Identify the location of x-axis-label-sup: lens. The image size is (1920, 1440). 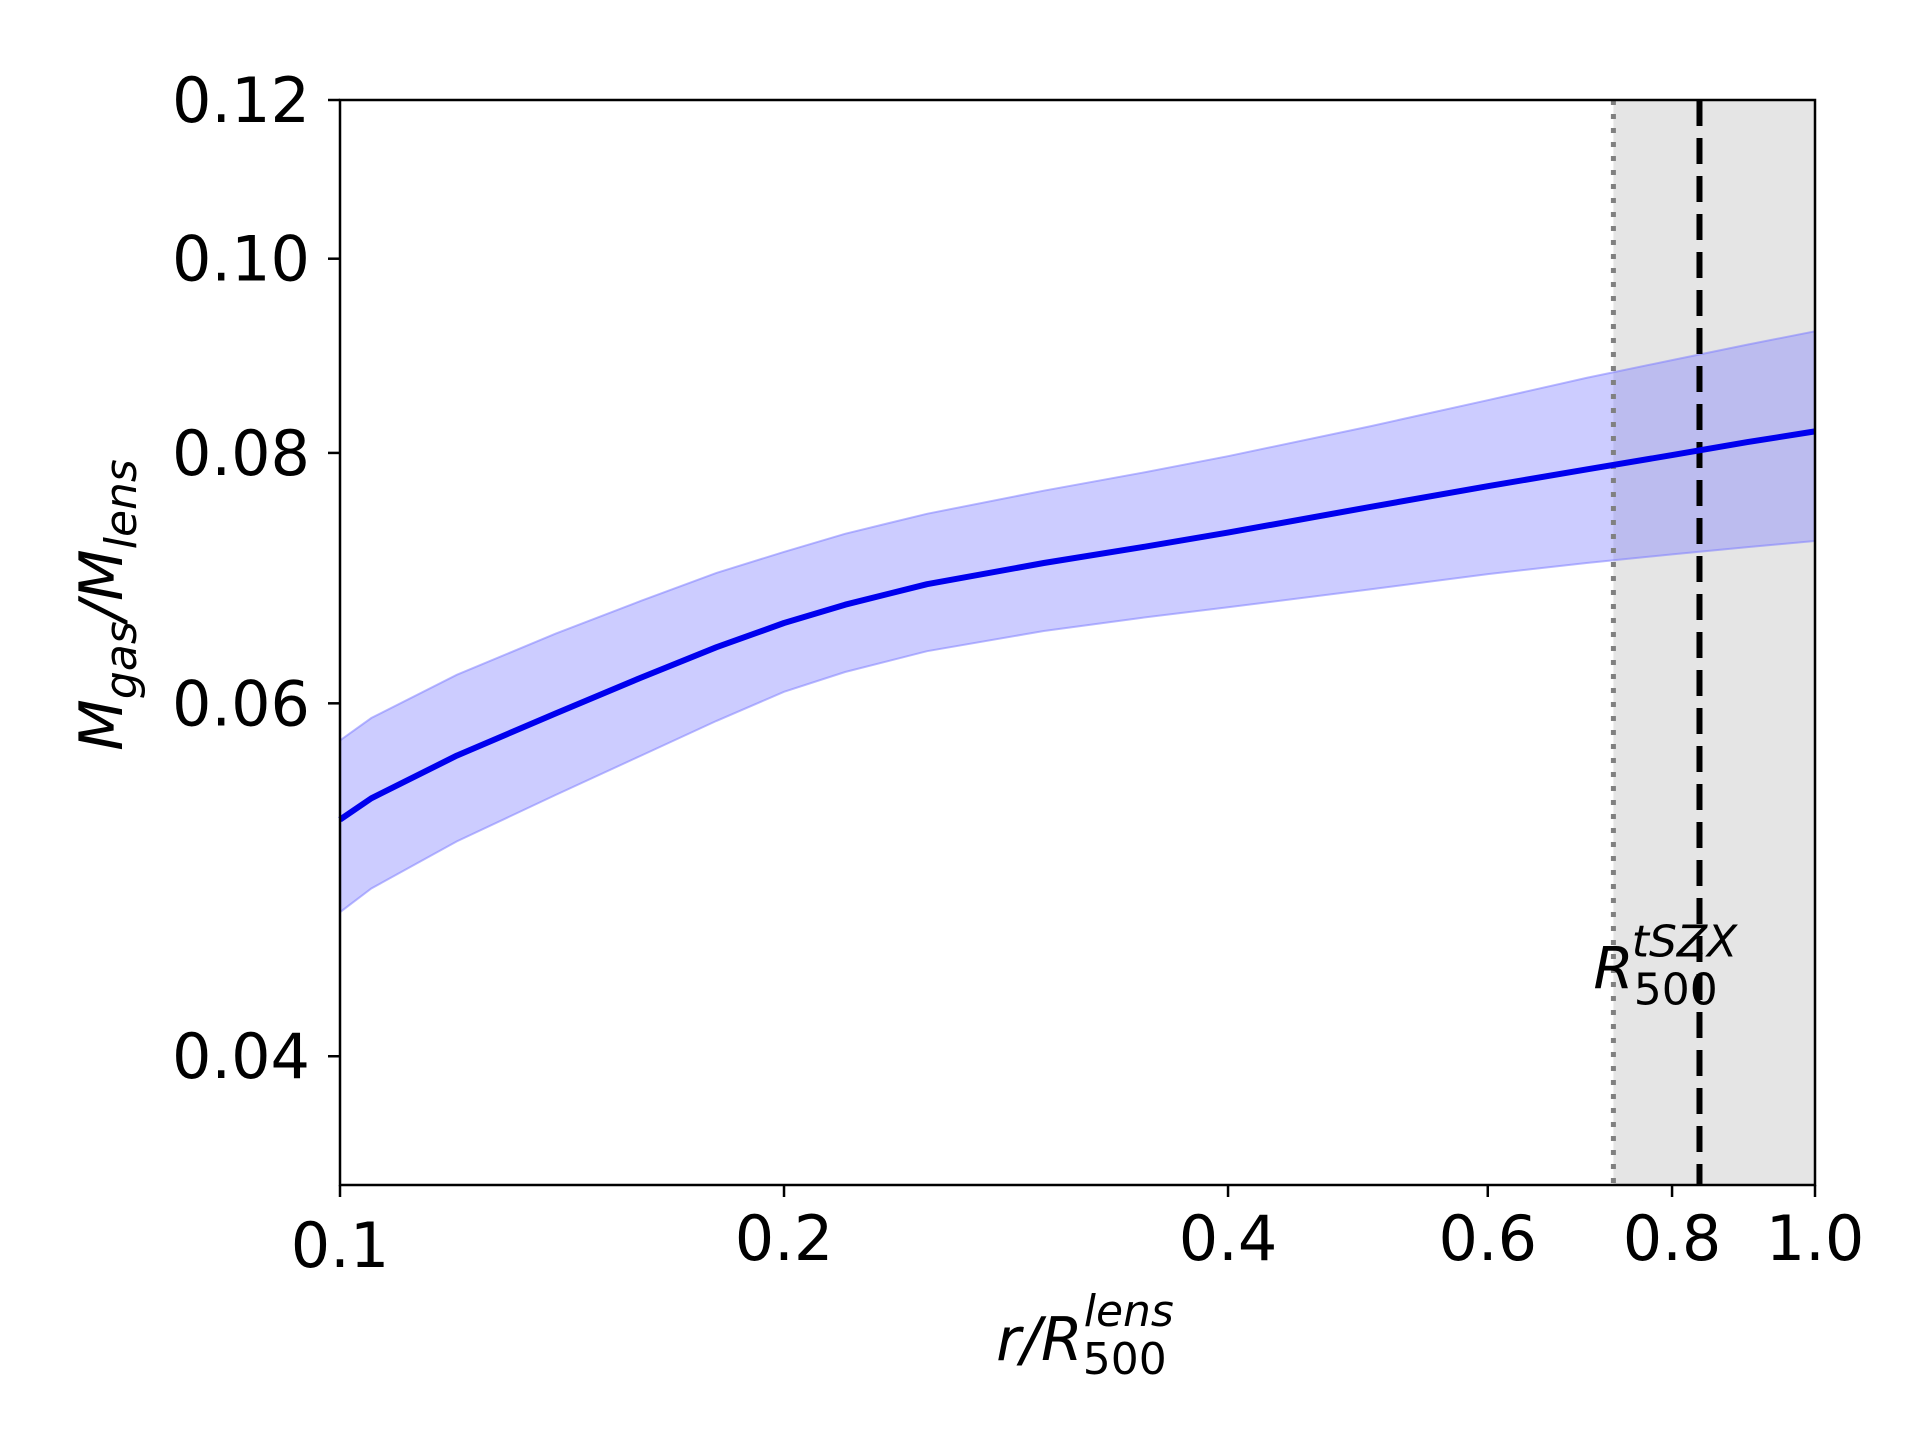
(1129, 1311).